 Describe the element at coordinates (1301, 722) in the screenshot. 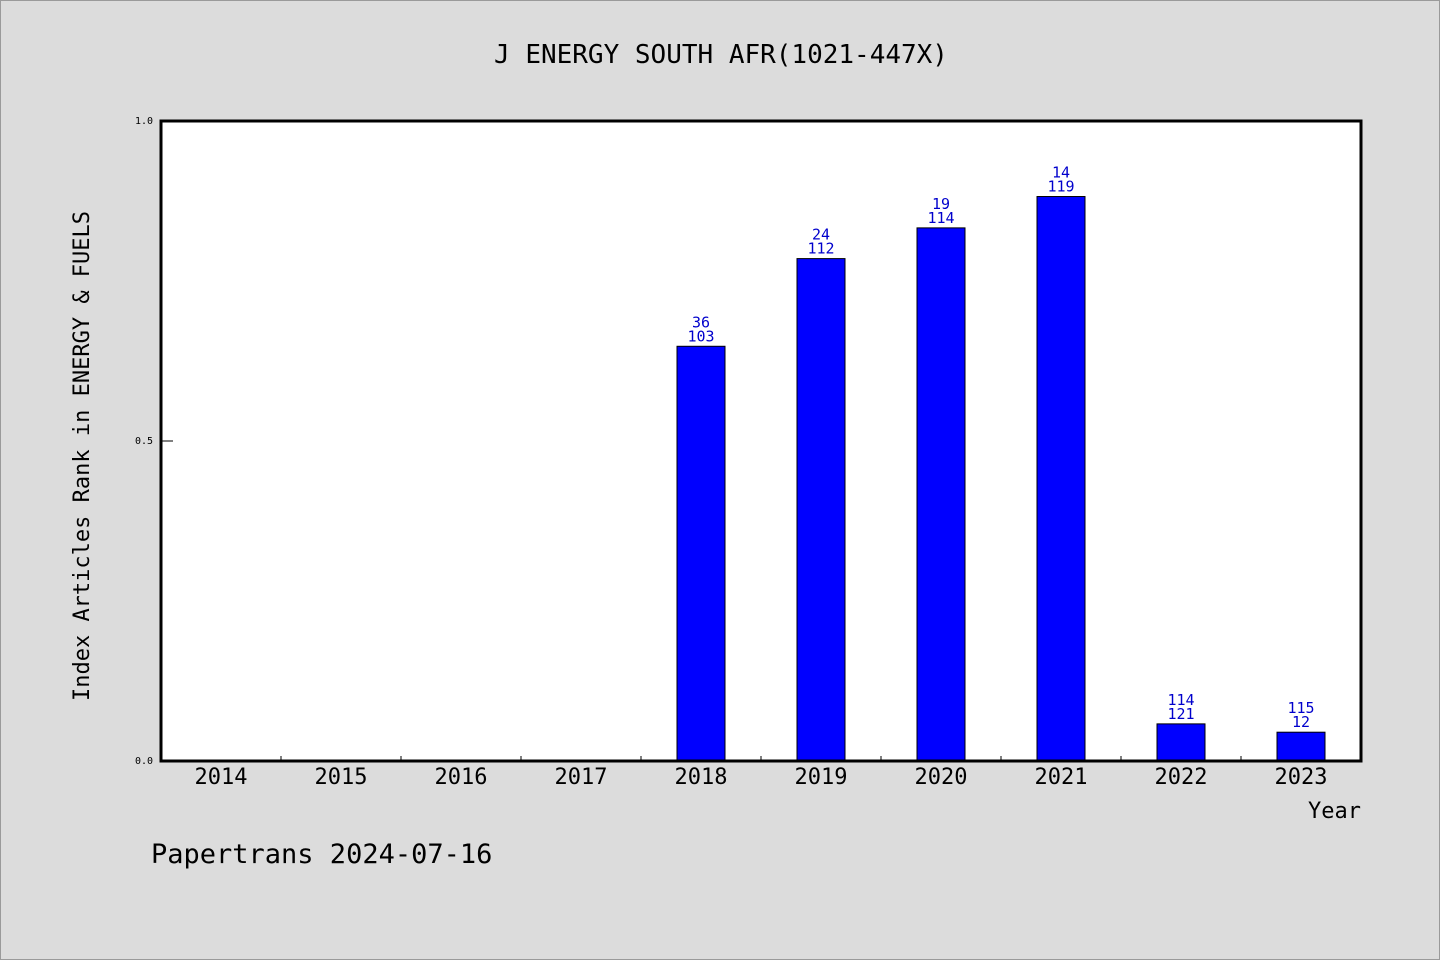

I see `bar-label-bottom-2023: 12` at that location.